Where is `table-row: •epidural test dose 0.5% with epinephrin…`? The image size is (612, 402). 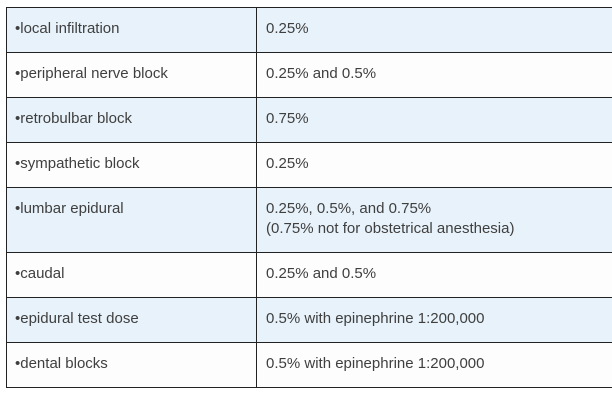 table-row: •epidural test dose 0.5% with epinephrin… is located at coordinates (309, 320).